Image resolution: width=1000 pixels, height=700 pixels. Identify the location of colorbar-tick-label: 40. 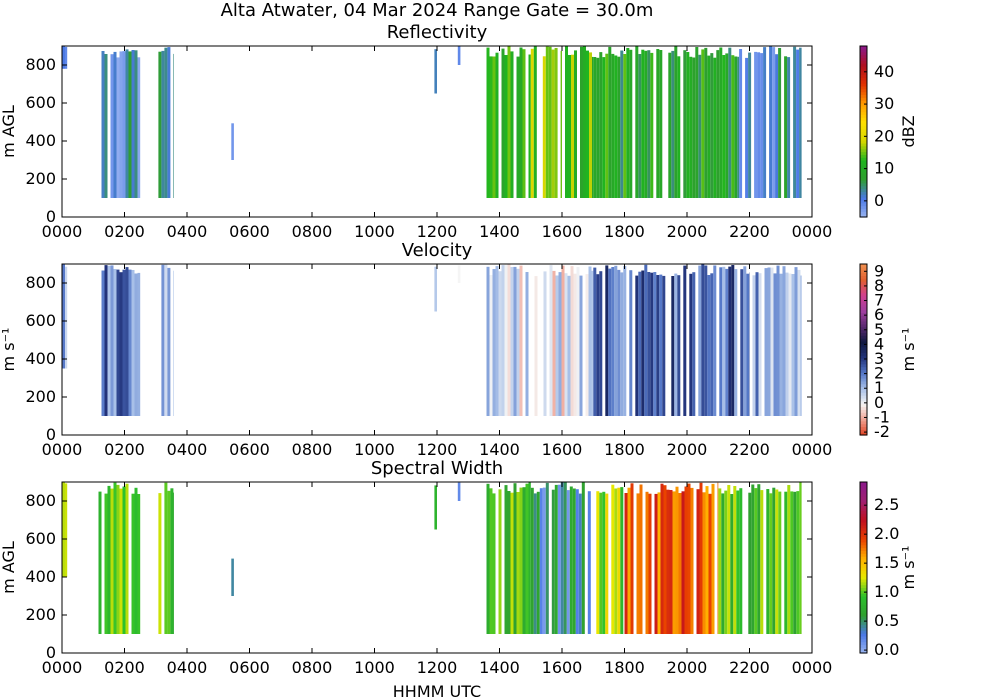
(884, 71).